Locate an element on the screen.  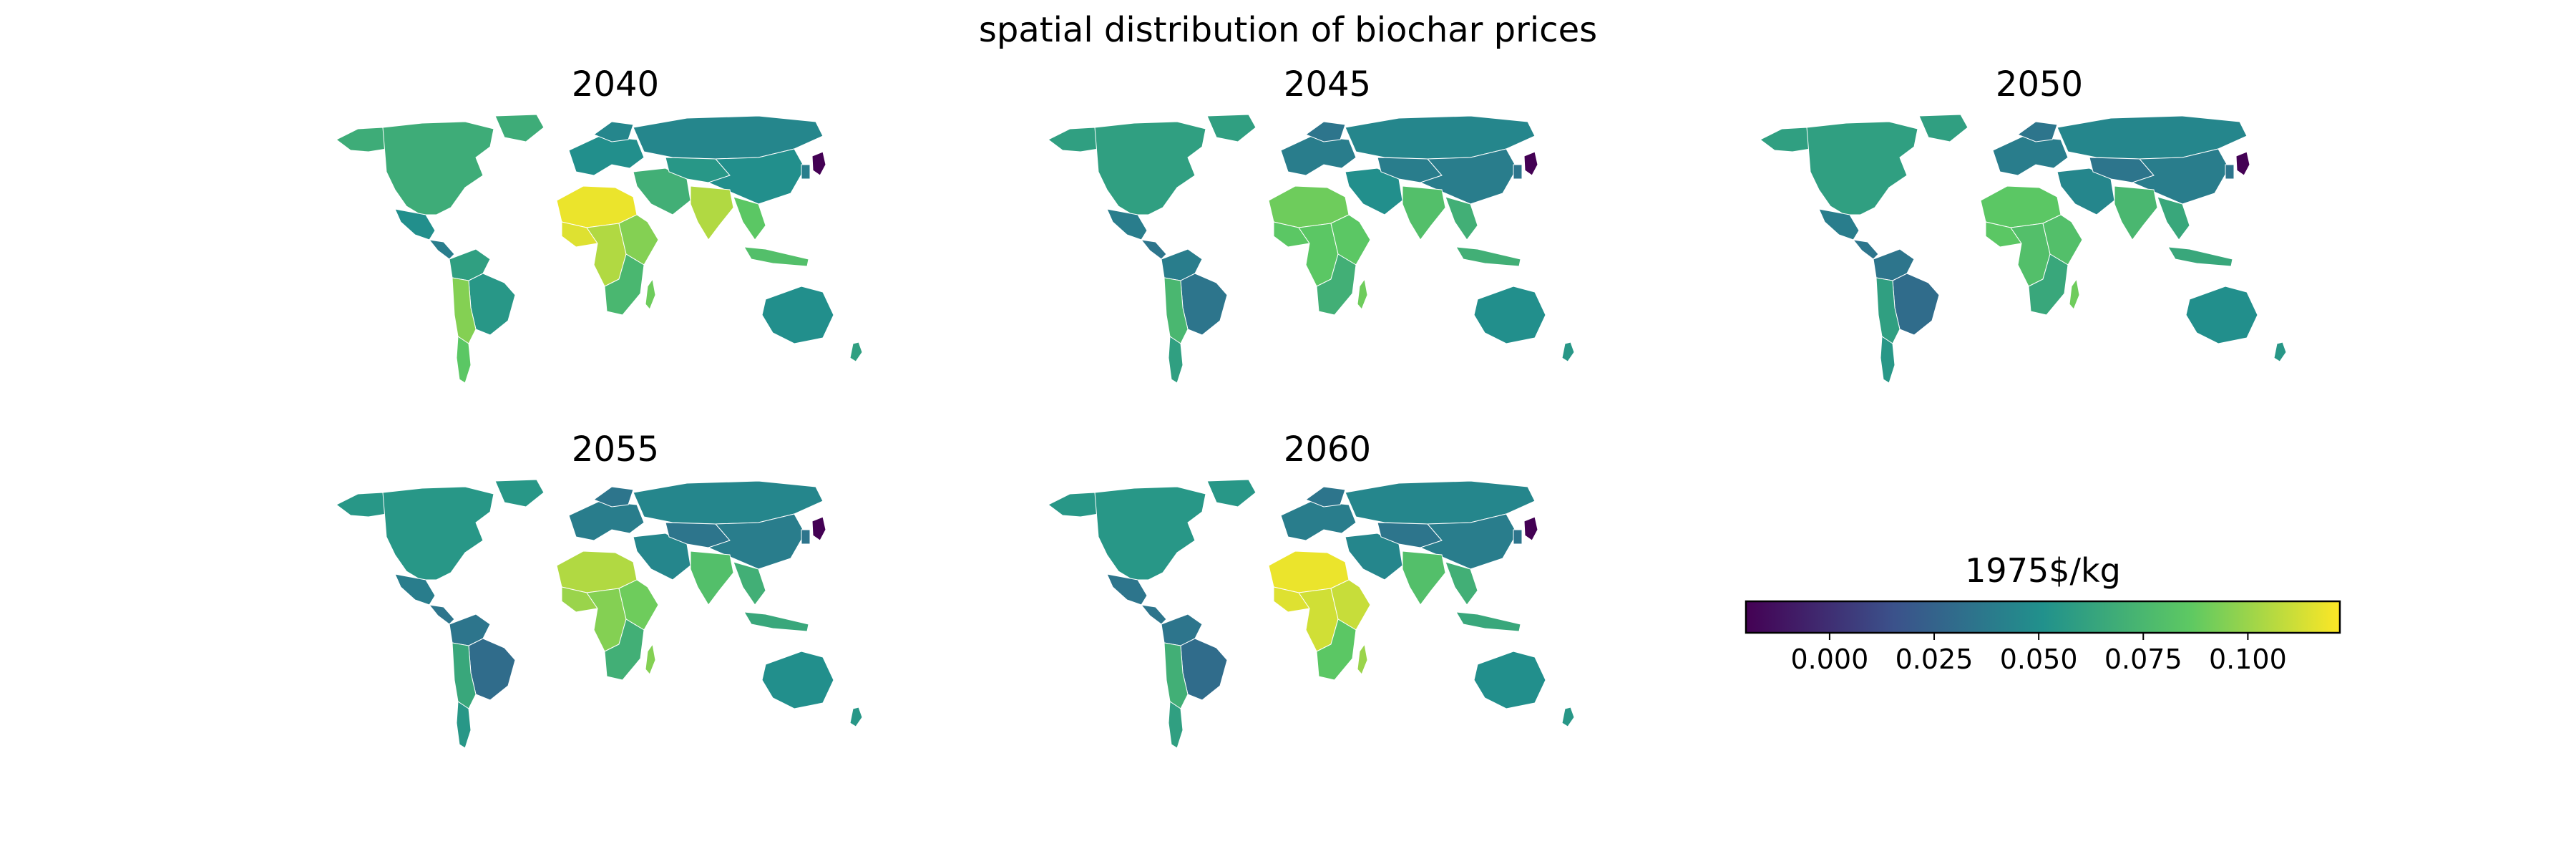
map-panel-2045: 2045 is located at coordinates (1327, 229).